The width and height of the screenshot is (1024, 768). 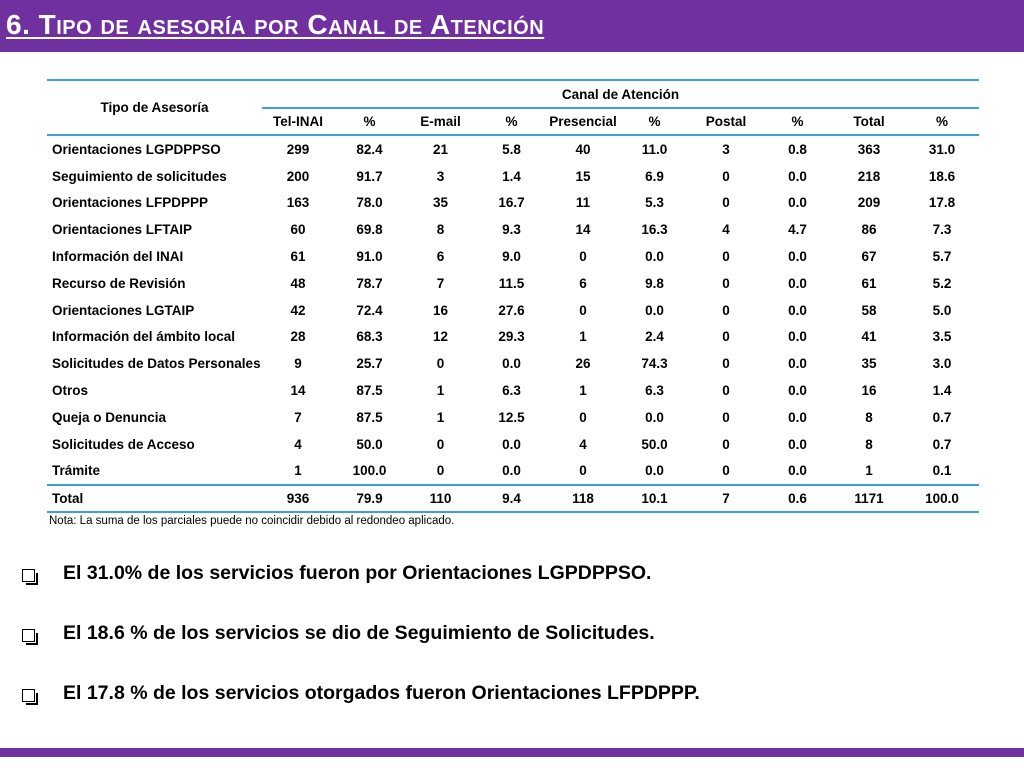 What do you see at coordinates (369, 337) in the screenshot?
I see `table-cell: 68.3` at bounding box center [369, 337].